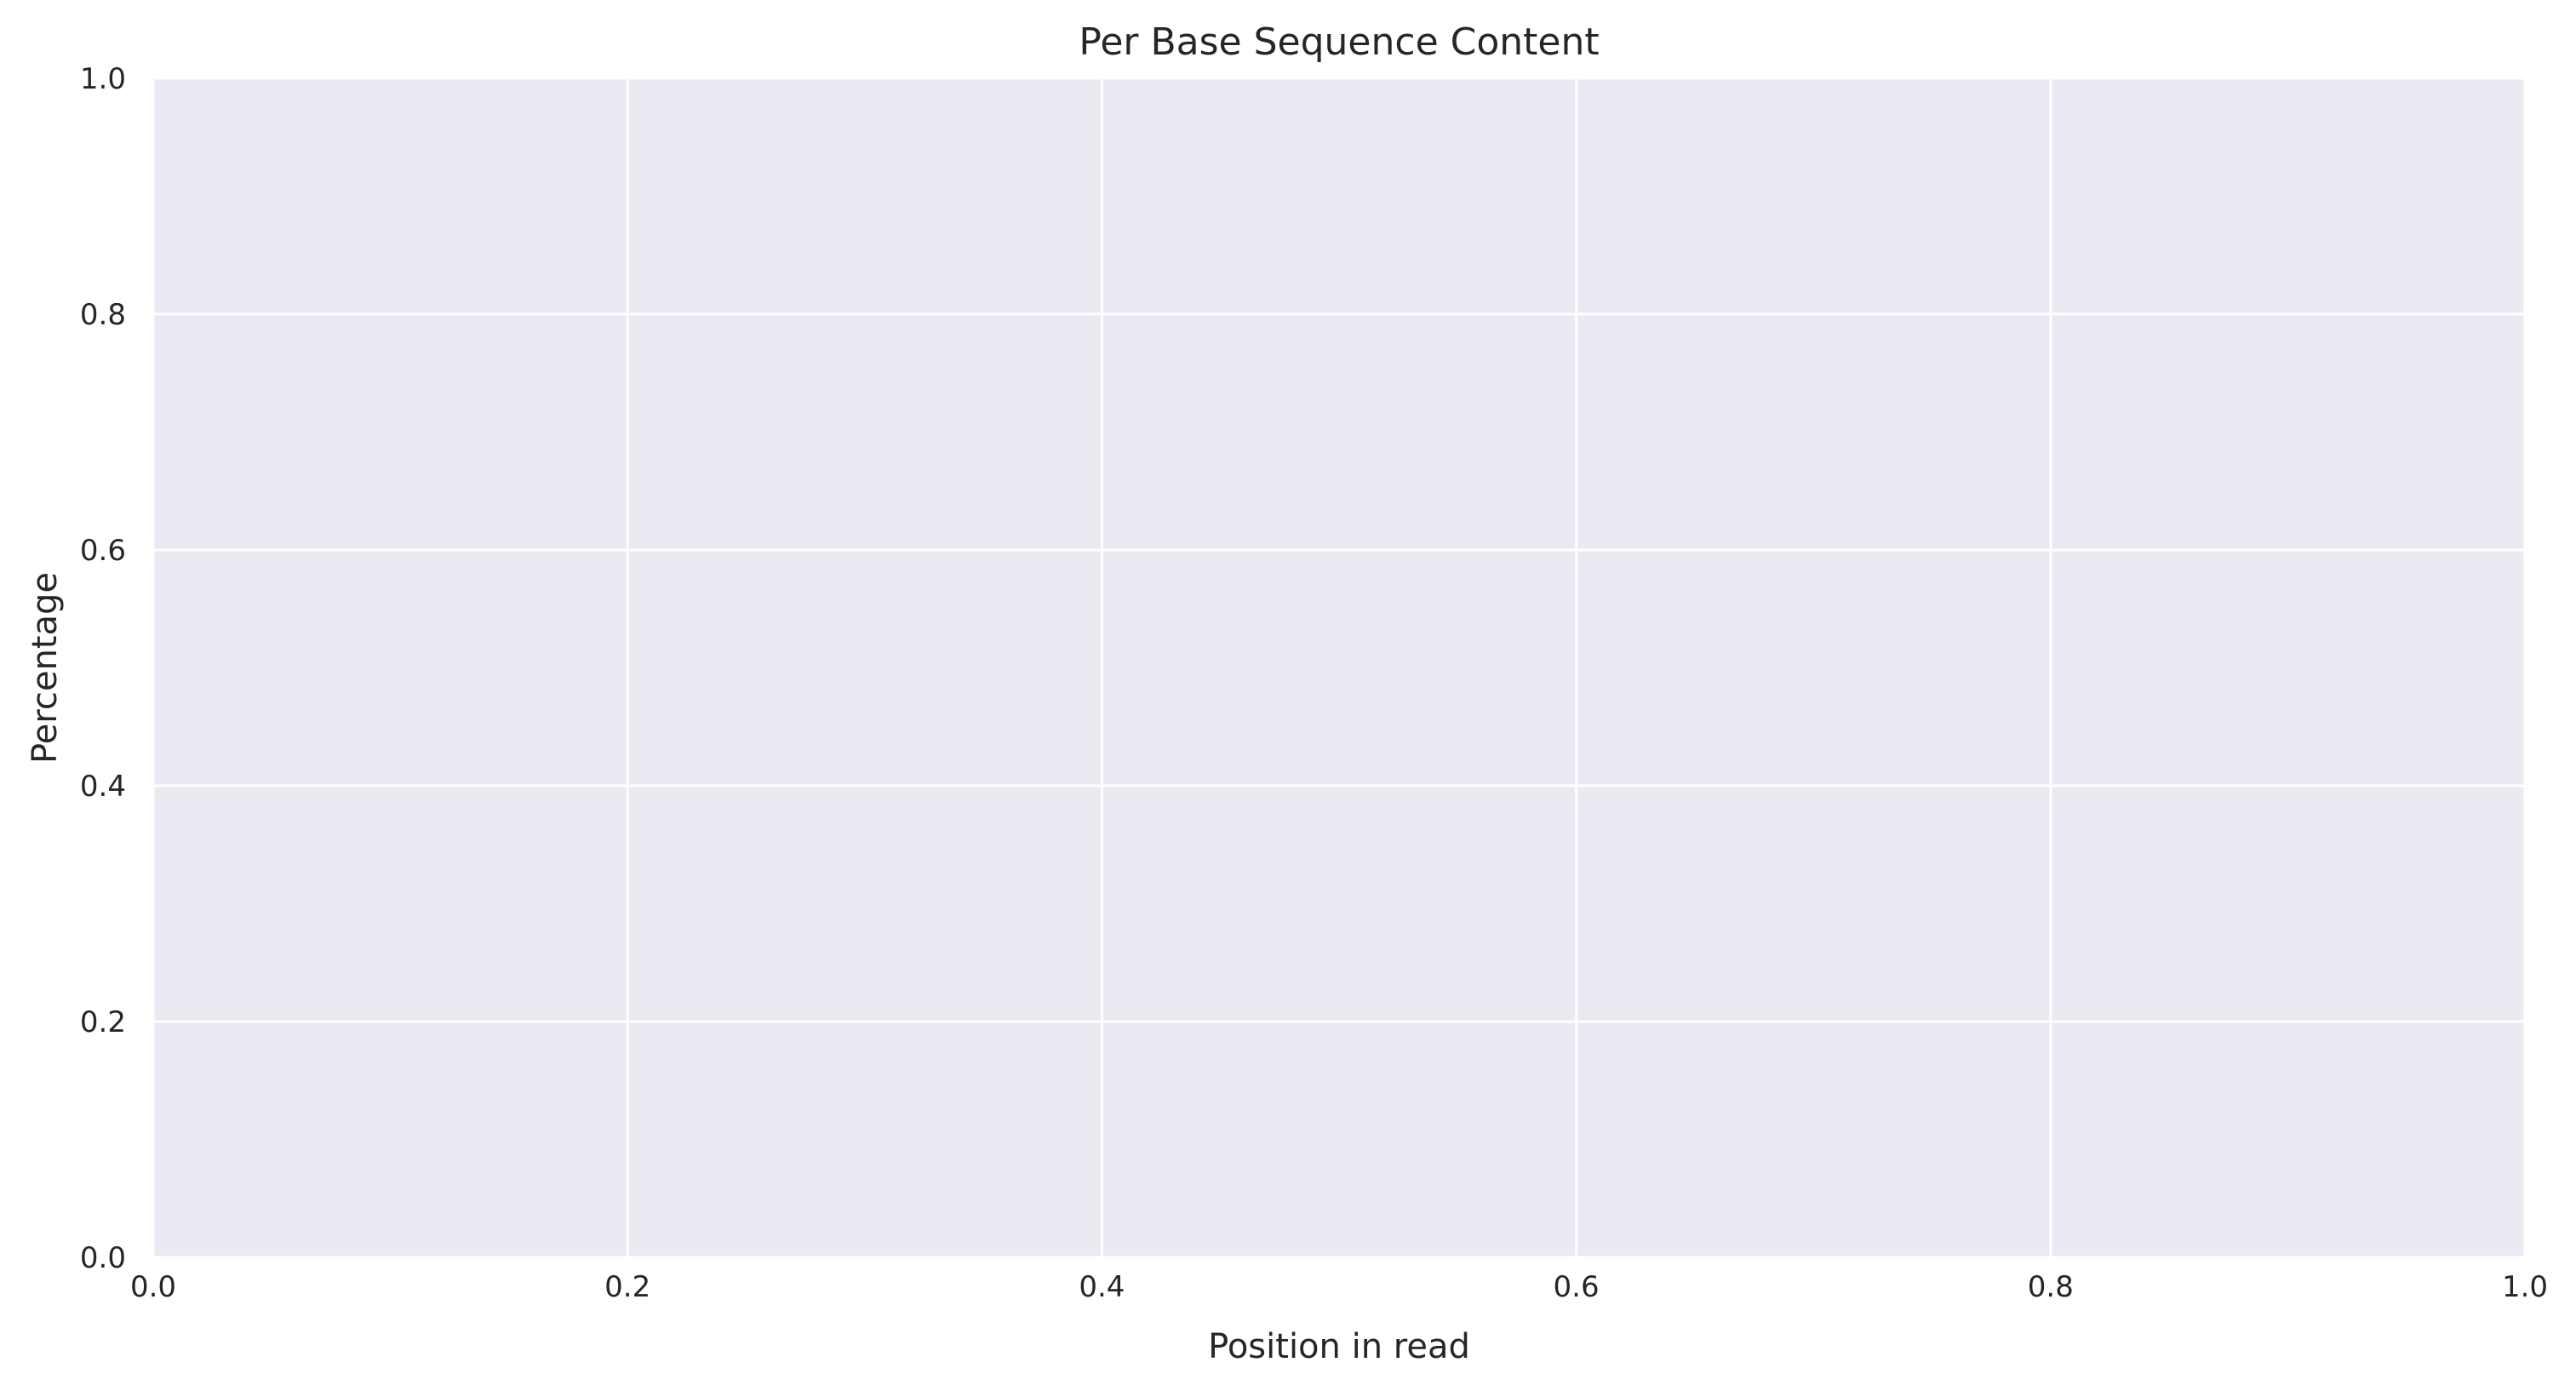 This screenshot has height=1391, width=2576. I want to click on x-tick-label: 0.8, so click(2051, 1287).